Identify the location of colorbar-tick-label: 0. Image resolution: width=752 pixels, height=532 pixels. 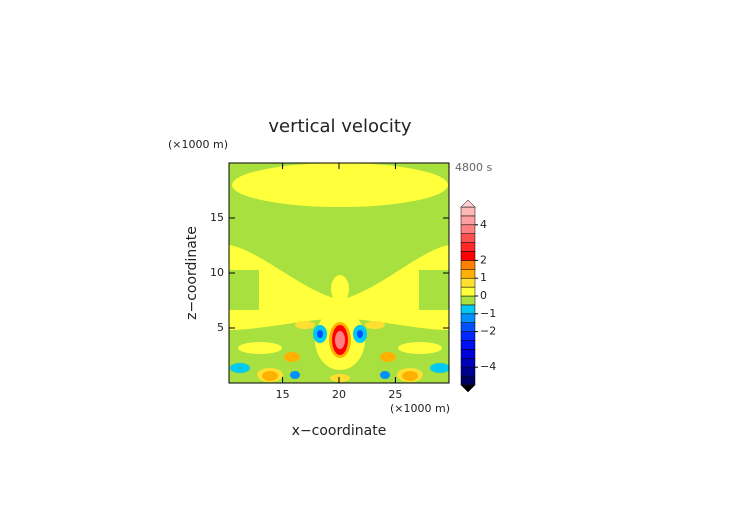
(483, 295).